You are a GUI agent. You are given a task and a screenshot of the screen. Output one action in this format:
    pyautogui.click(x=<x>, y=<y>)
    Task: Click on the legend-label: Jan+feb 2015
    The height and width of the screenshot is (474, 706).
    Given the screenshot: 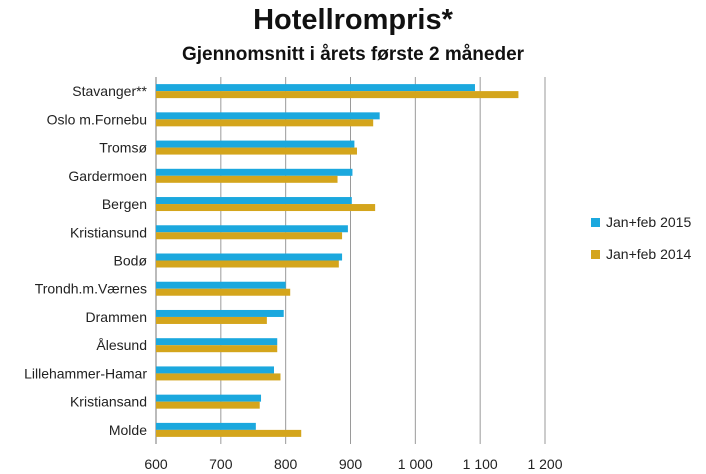 What is the action you would take?
    pyautogui.click(x=648, y=222)
    